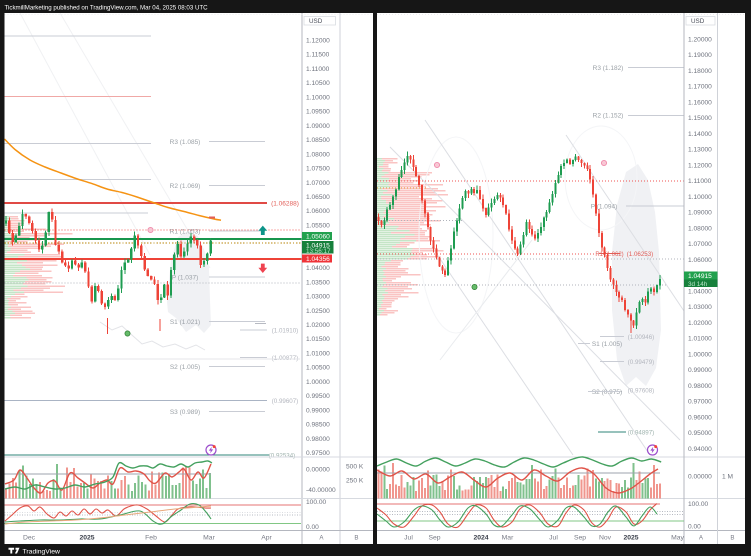 Image resolution: width=751 pixels, height=556 pixels. Describe the element at coordinates (700, 449) in the screenshot. I see `svg-text: 0.94000` at that location.